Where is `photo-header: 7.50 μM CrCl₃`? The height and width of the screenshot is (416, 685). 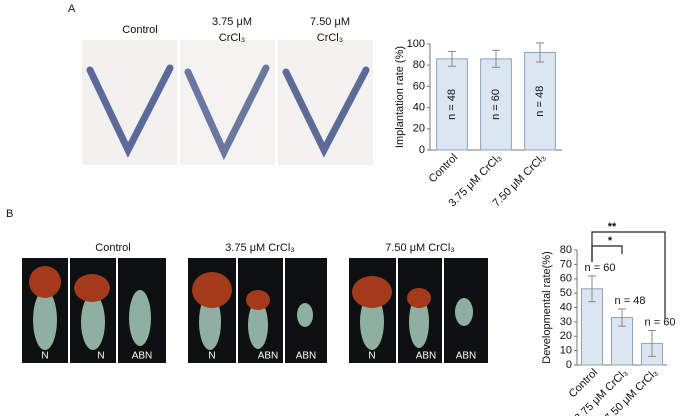 photo-header: 7.50 μM CrCl₃ is located at coordinates (420, 248).